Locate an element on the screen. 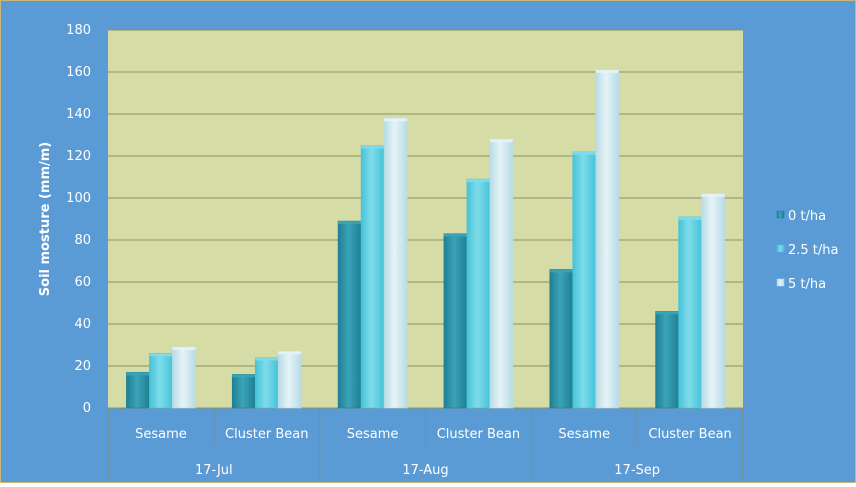 The image size is (856, 487). x-group-label: 17-Jul is located at coordinates (214, 470).